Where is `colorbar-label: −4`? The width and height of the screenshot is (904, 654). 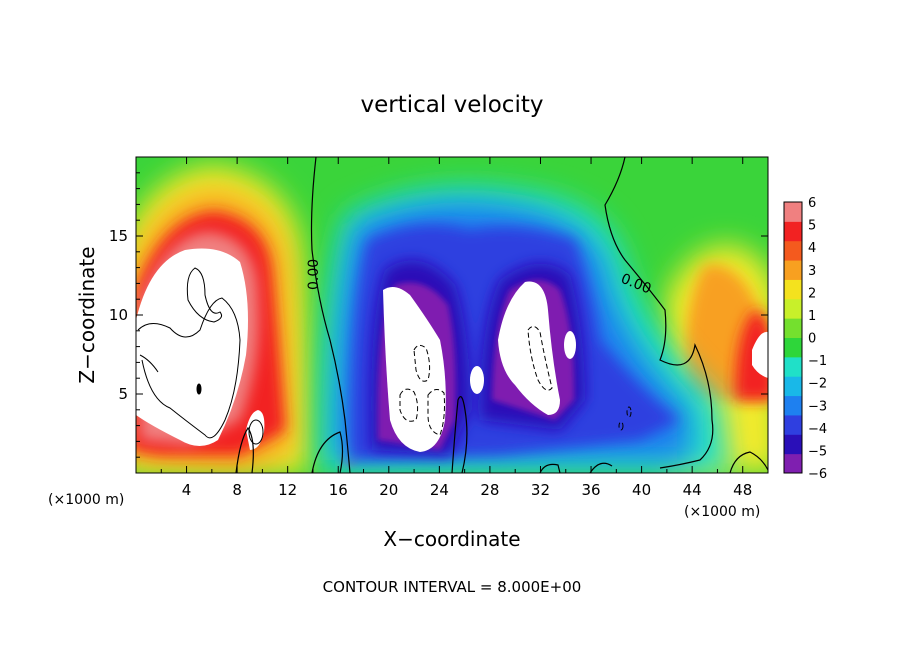 colorbar-label: −4 is located at coordinates (817, 429).